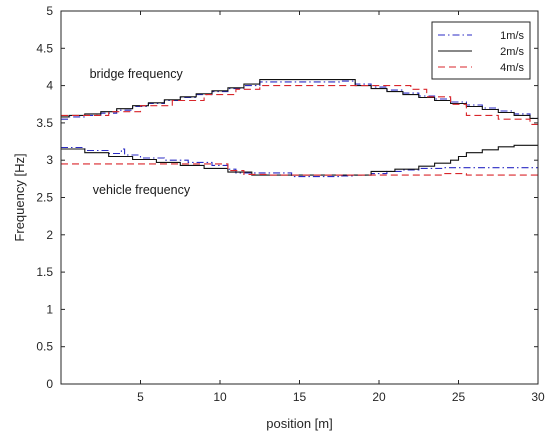 This screenshot has width=550, height=443. I want to click on y-tick-label: 1, so click(49, 309).